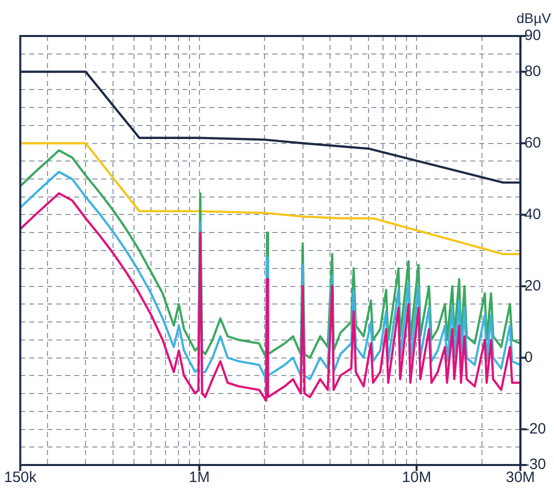 Image resolution: width=554 pixels, height=497 pixels. Describe the element at coordinates (533, 214) in the screenshot. I see `y-tick-label: 40` at that location.